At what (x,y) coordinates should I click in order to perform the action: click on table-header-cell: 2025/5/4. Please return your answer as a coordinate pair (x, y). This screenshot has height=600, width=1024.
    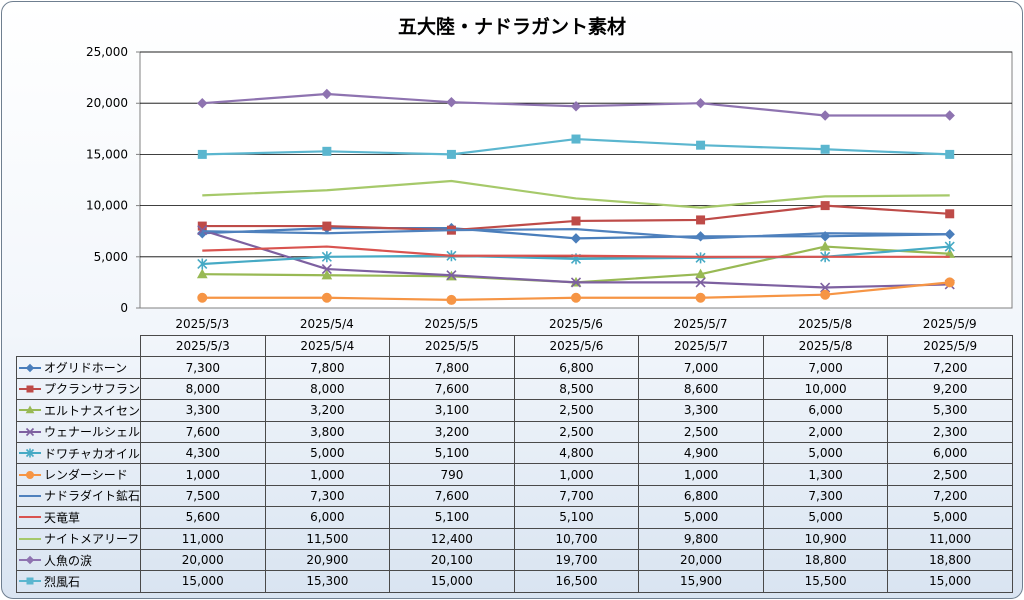
    Looking at the image, I should click on (327, 346).